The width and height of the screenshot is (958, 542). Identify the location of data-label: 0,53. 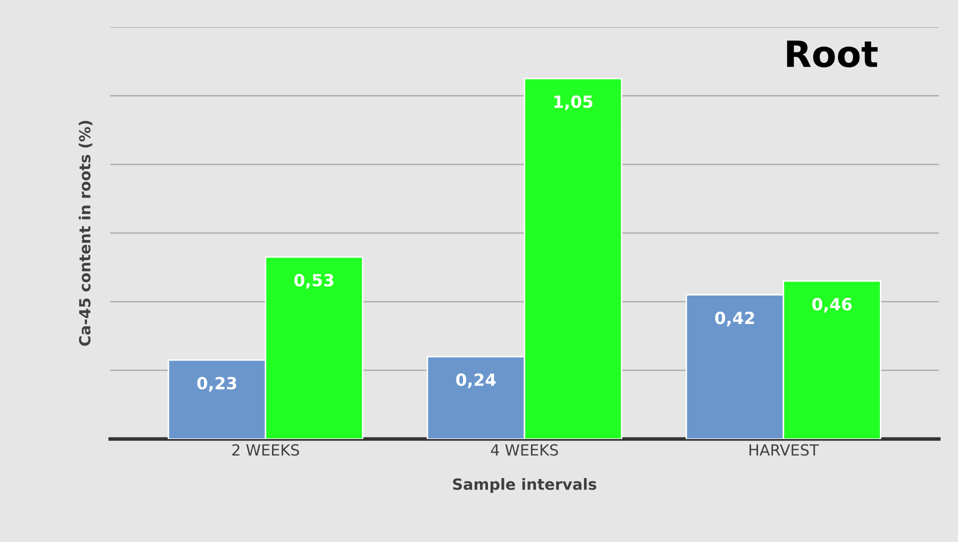
(314, 281).